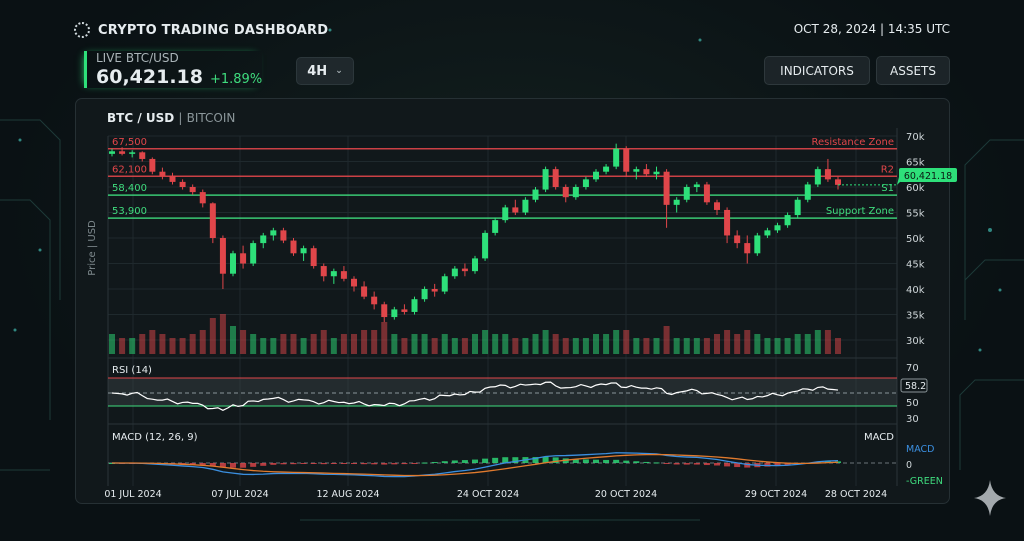 The height and width of the screenshot is (541, 1024). What do you see at coordinates (149, 77) in the screenshot?
I see `ticker-price: 60,421.18` at bounding box center [149, 77].